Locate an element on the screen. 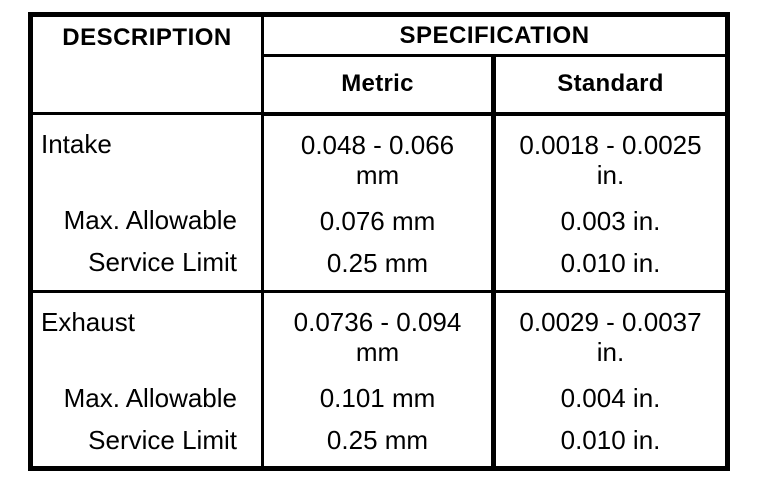 This screenshot has width=768, height=490. standard-max-allowable-value: 0.004 in. is located at coordinates (610, 398).